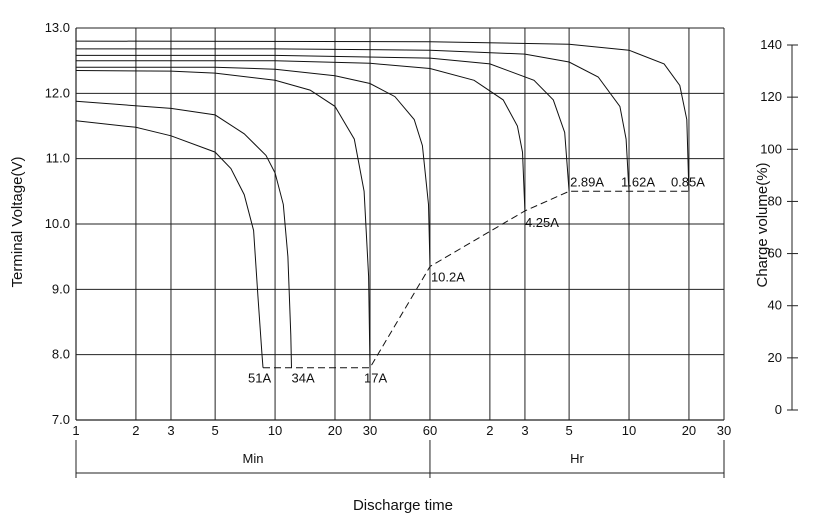  Describe the element at coordinates (375, 378) in the screenshot. I see `curve-label-17A: 17A` at that location.